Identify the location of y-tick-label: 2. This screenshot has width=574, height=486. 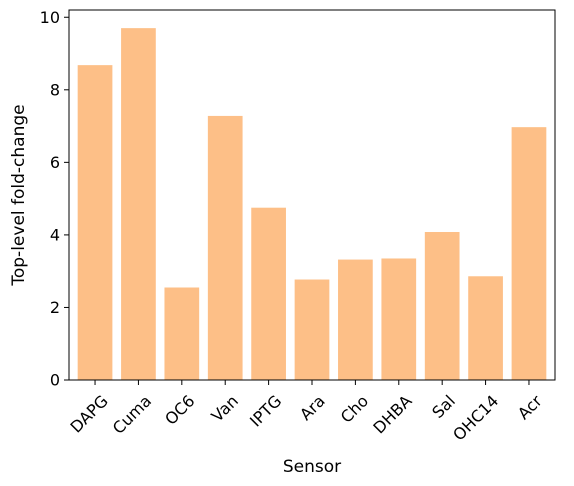
(55, 307).